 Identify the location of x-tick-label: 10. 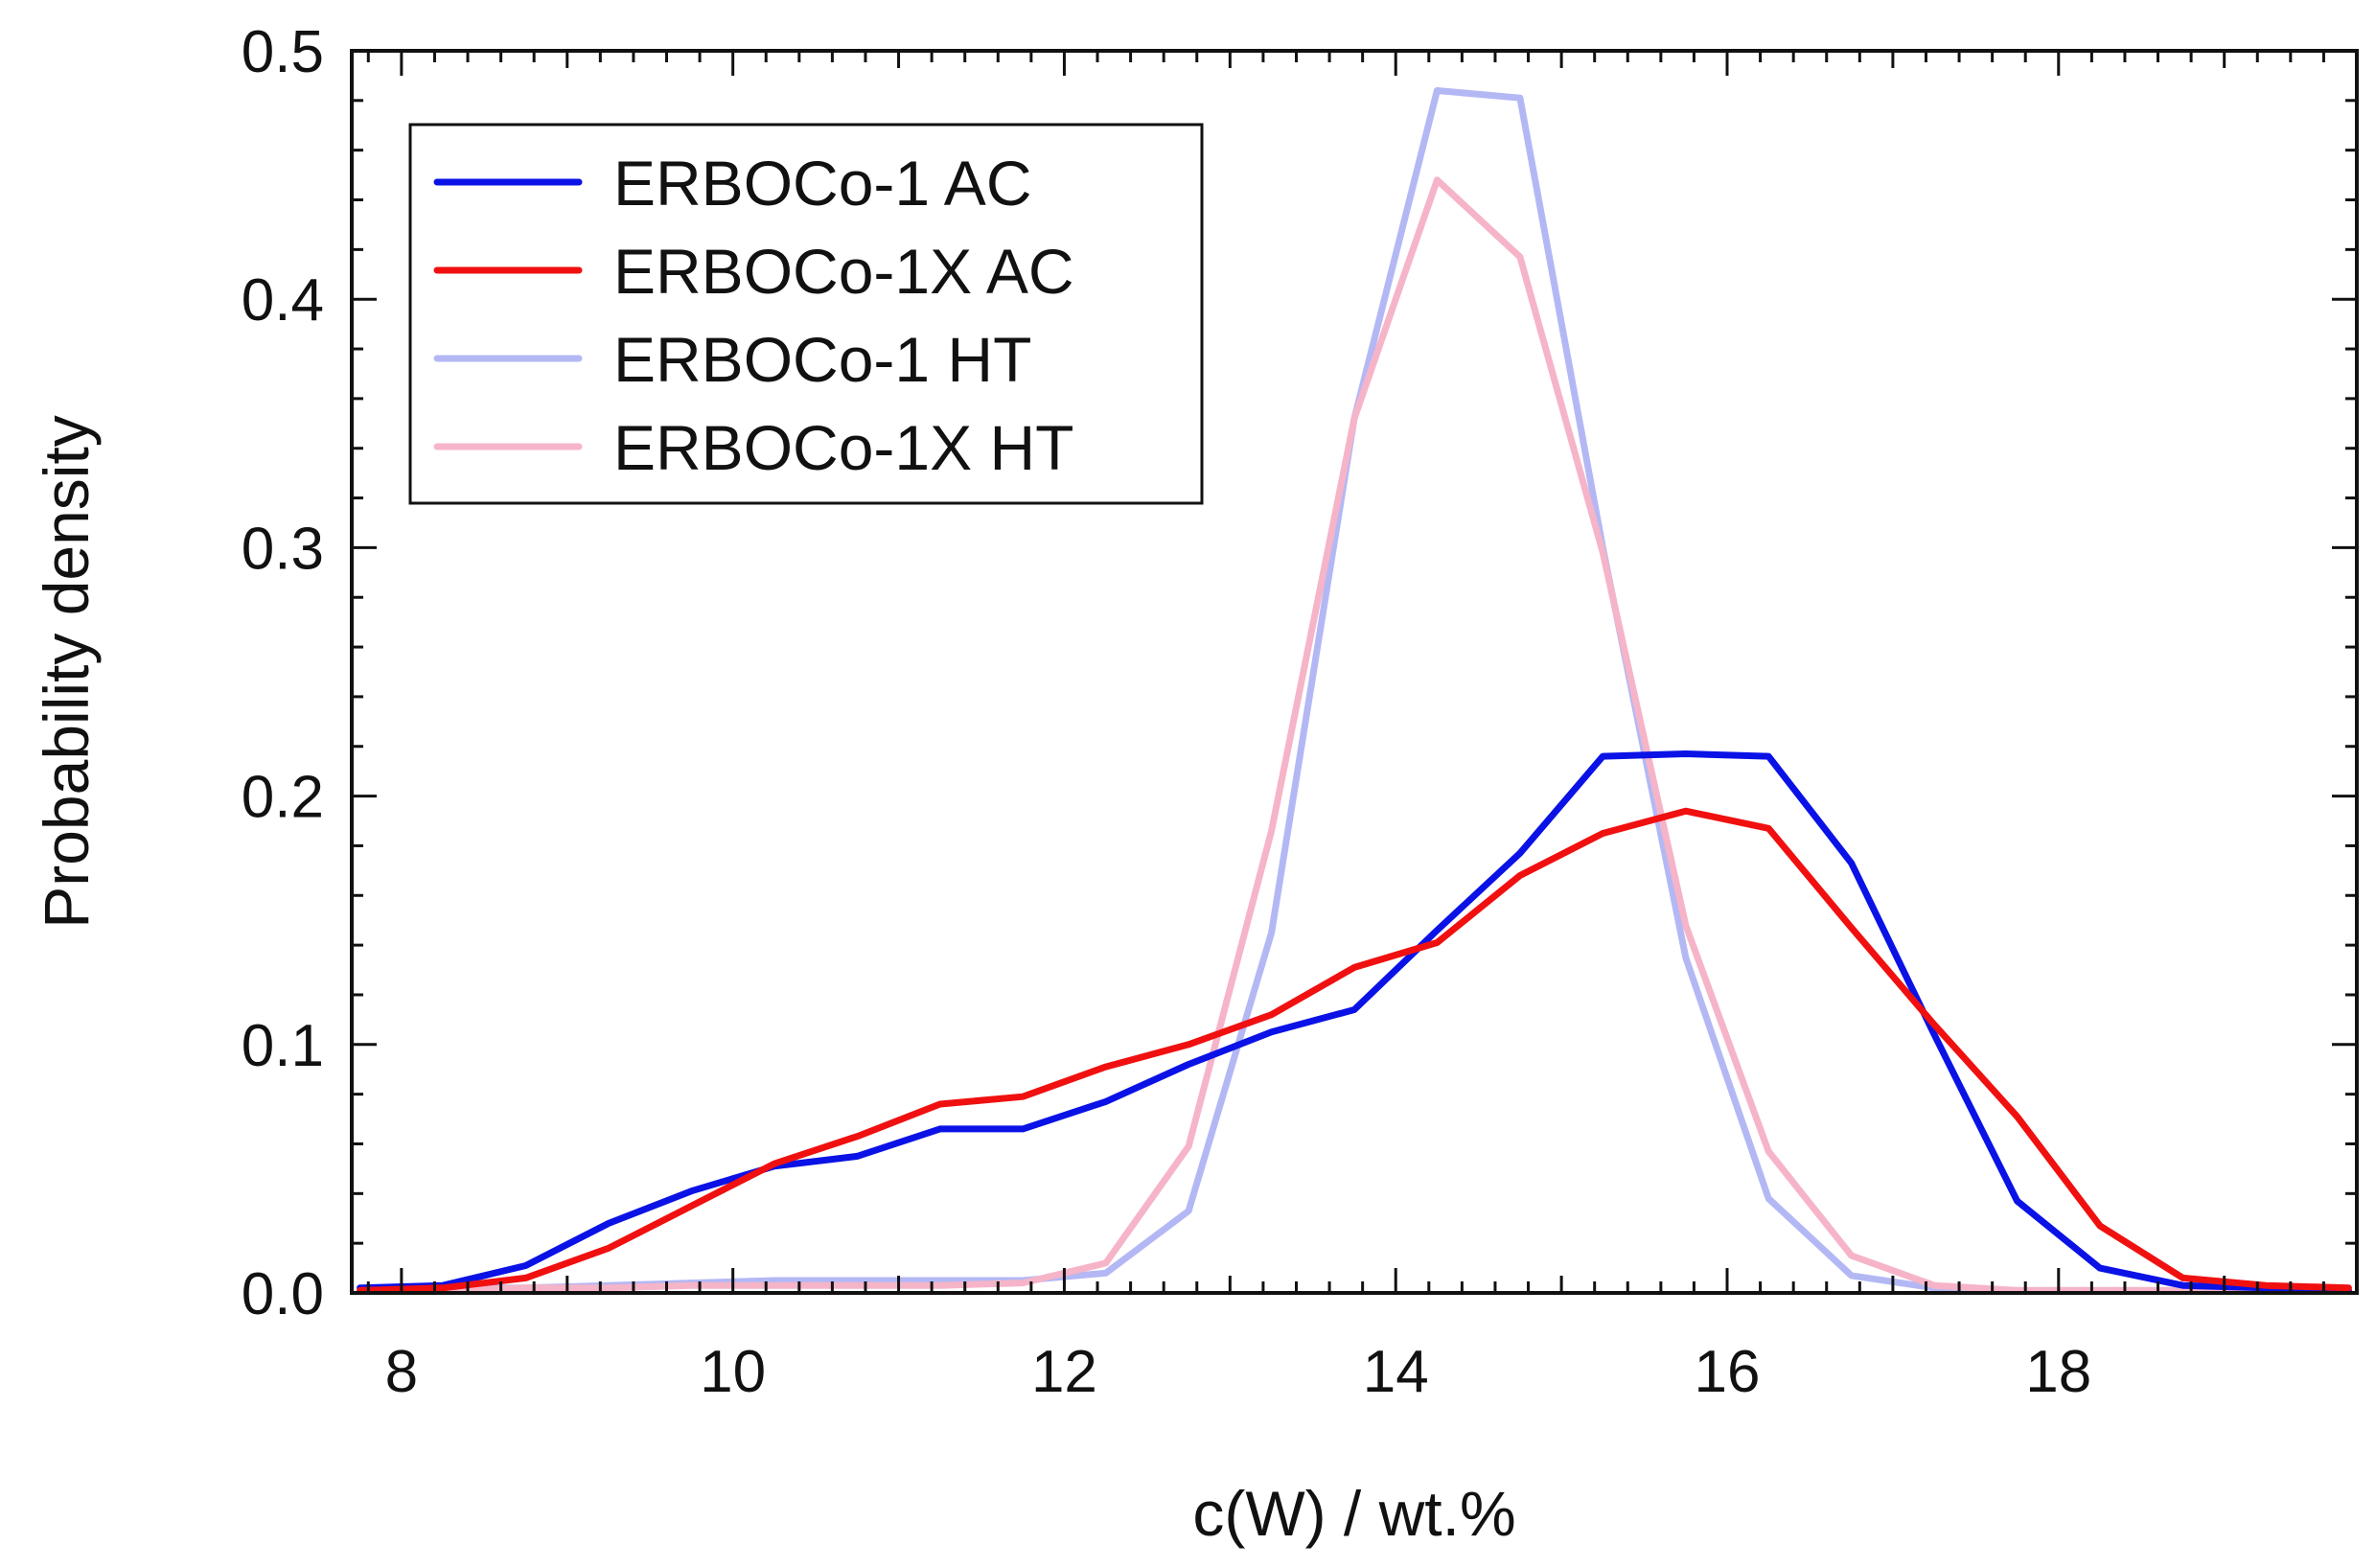
(733, 1372).